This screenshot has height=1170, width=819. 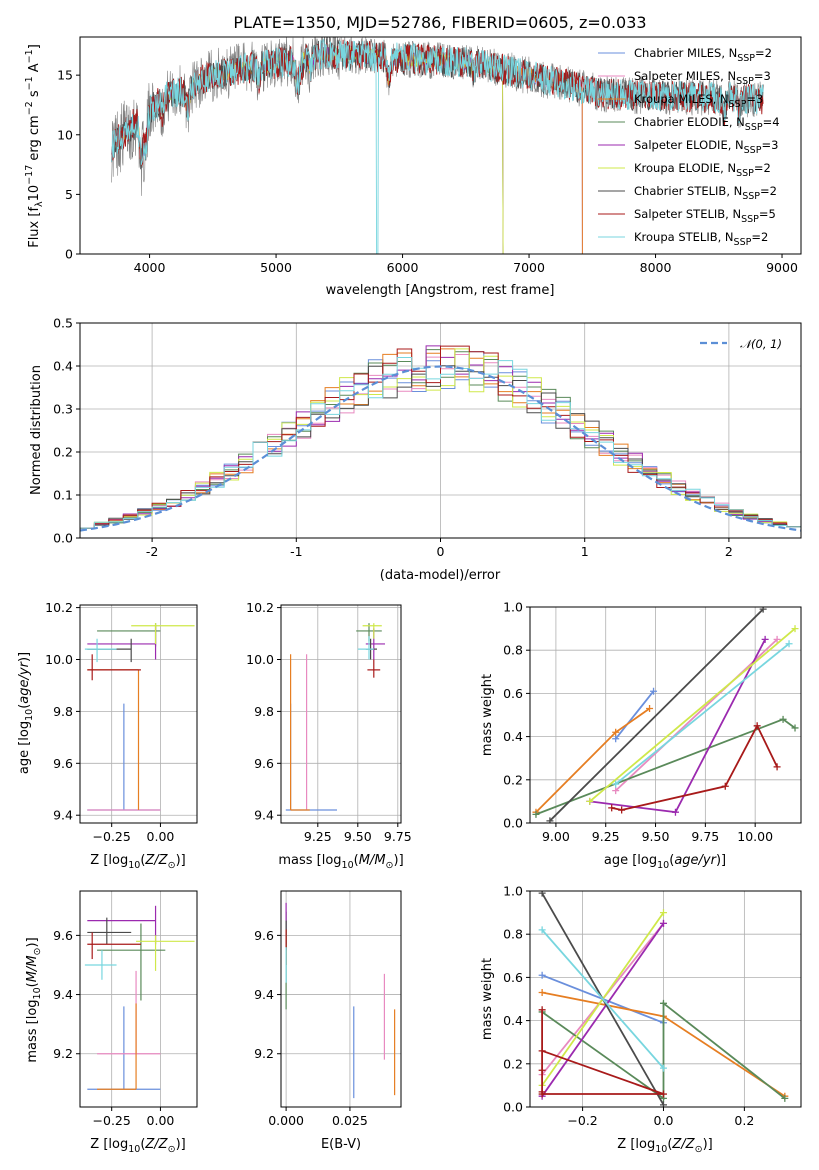 I want to click on y-tick-label: 1.0, so click(x=513, y=607).